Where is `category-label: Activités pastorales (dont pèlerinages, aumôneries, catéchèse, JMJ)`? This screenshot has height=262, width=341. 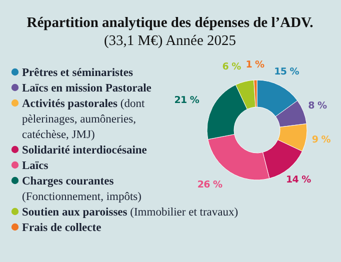
category-label: Activités pastorales (dont pèlerinages, aumôneries, catéchèse, JMJ) is located at coordinates (83, 119).